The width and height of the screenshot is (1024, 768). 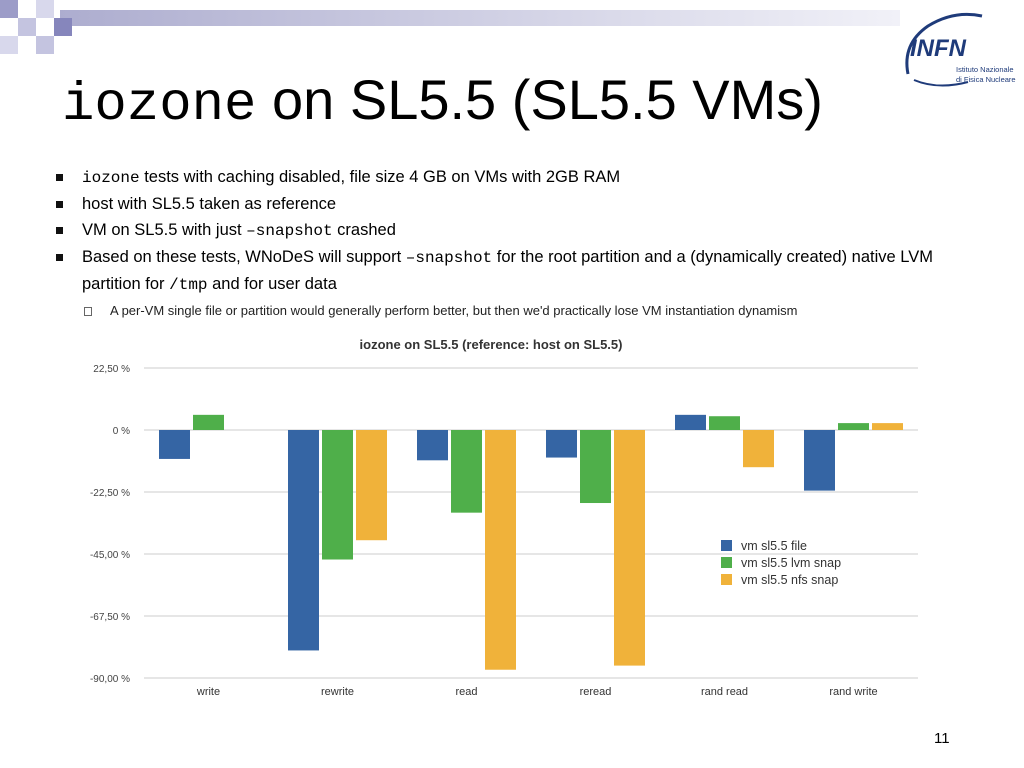 I want to click on x-tick-label: reread, so click(x=596, y=692).